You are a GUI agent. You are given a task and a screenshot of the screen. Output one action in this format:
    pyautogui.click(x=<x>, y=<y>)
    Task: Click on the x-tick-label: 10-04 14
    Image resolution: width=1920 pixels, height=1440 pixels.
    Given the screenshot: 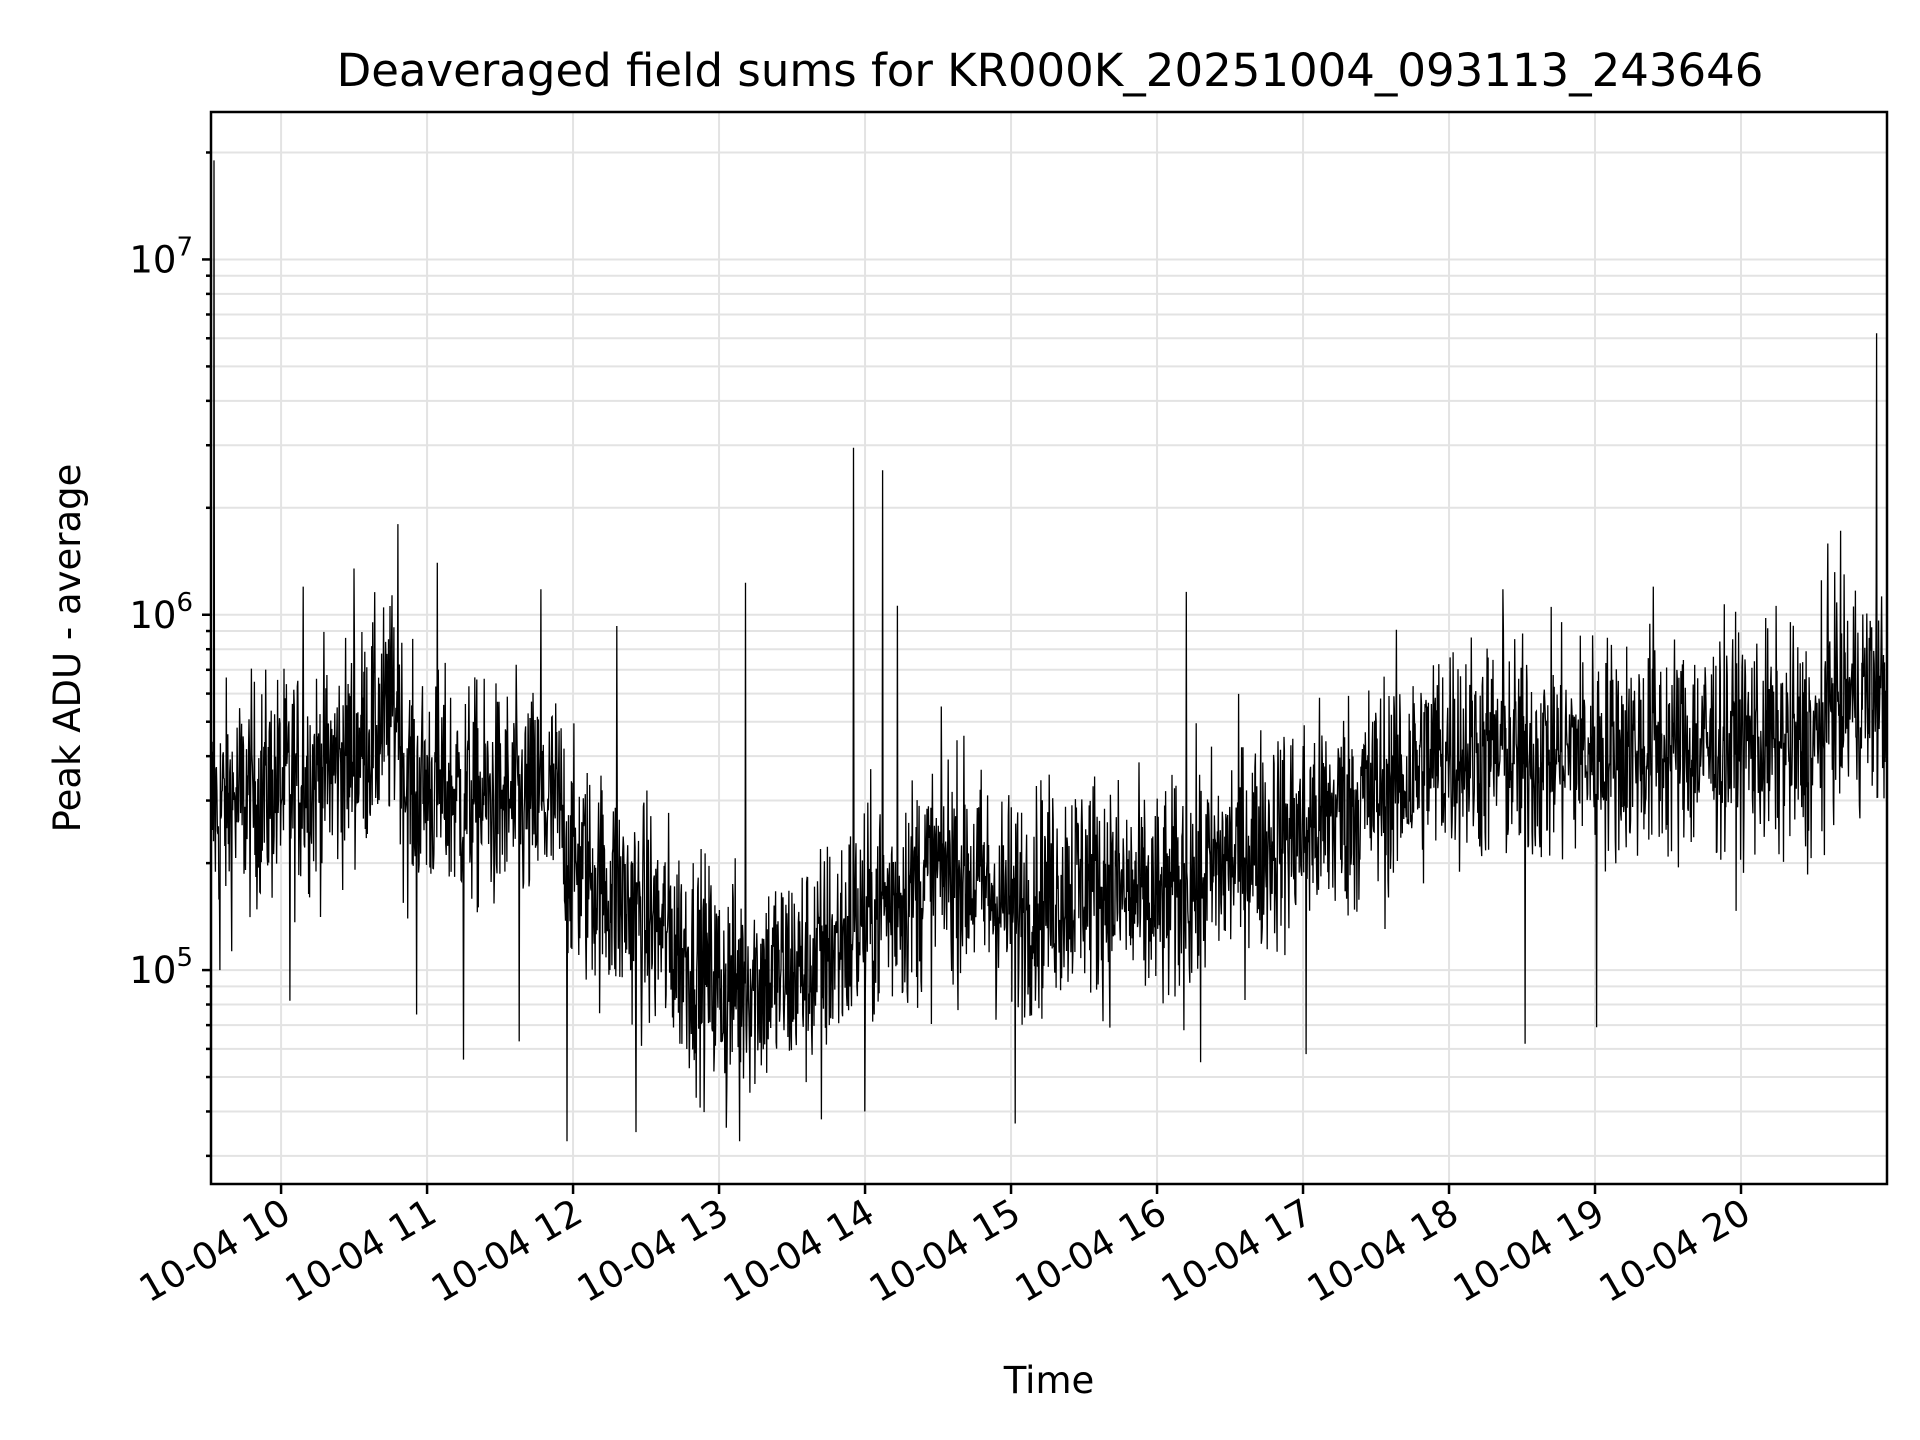 What is the action you would take?
    pyautogui.click(x=799, y=1251)
    